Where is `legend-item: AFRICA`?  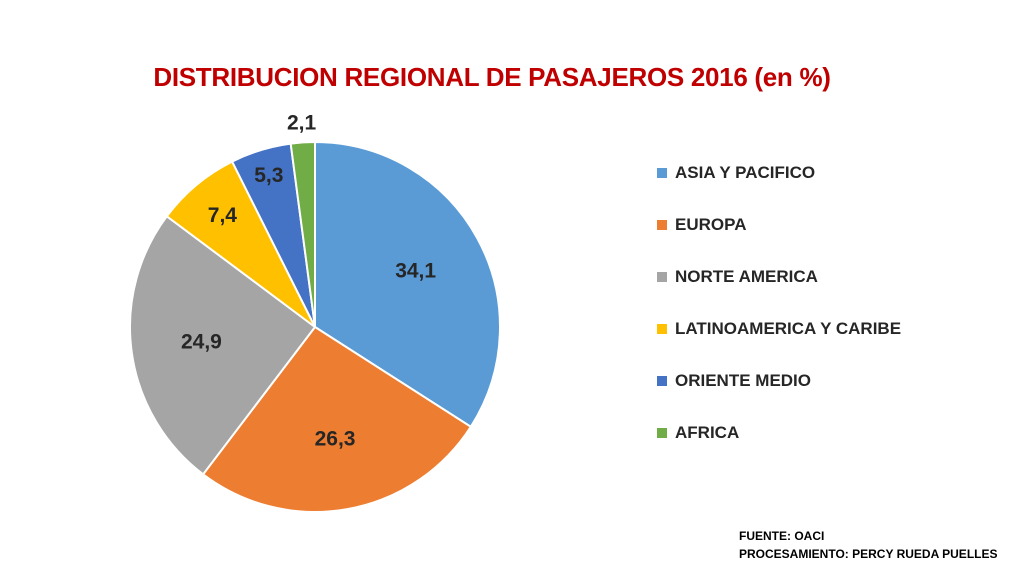
legend-item: AFRICA is located at coordinates (827, 433).